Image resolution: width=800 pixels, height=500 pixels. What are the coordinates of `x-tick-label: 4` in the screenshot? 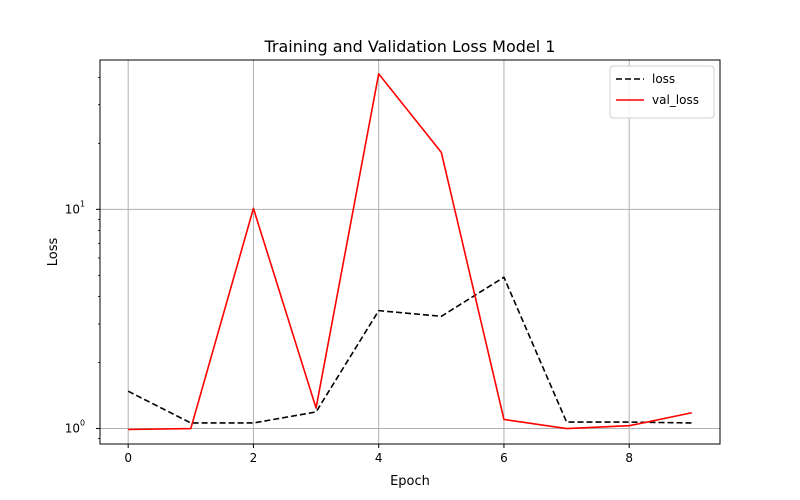 It's located at (379, 458).